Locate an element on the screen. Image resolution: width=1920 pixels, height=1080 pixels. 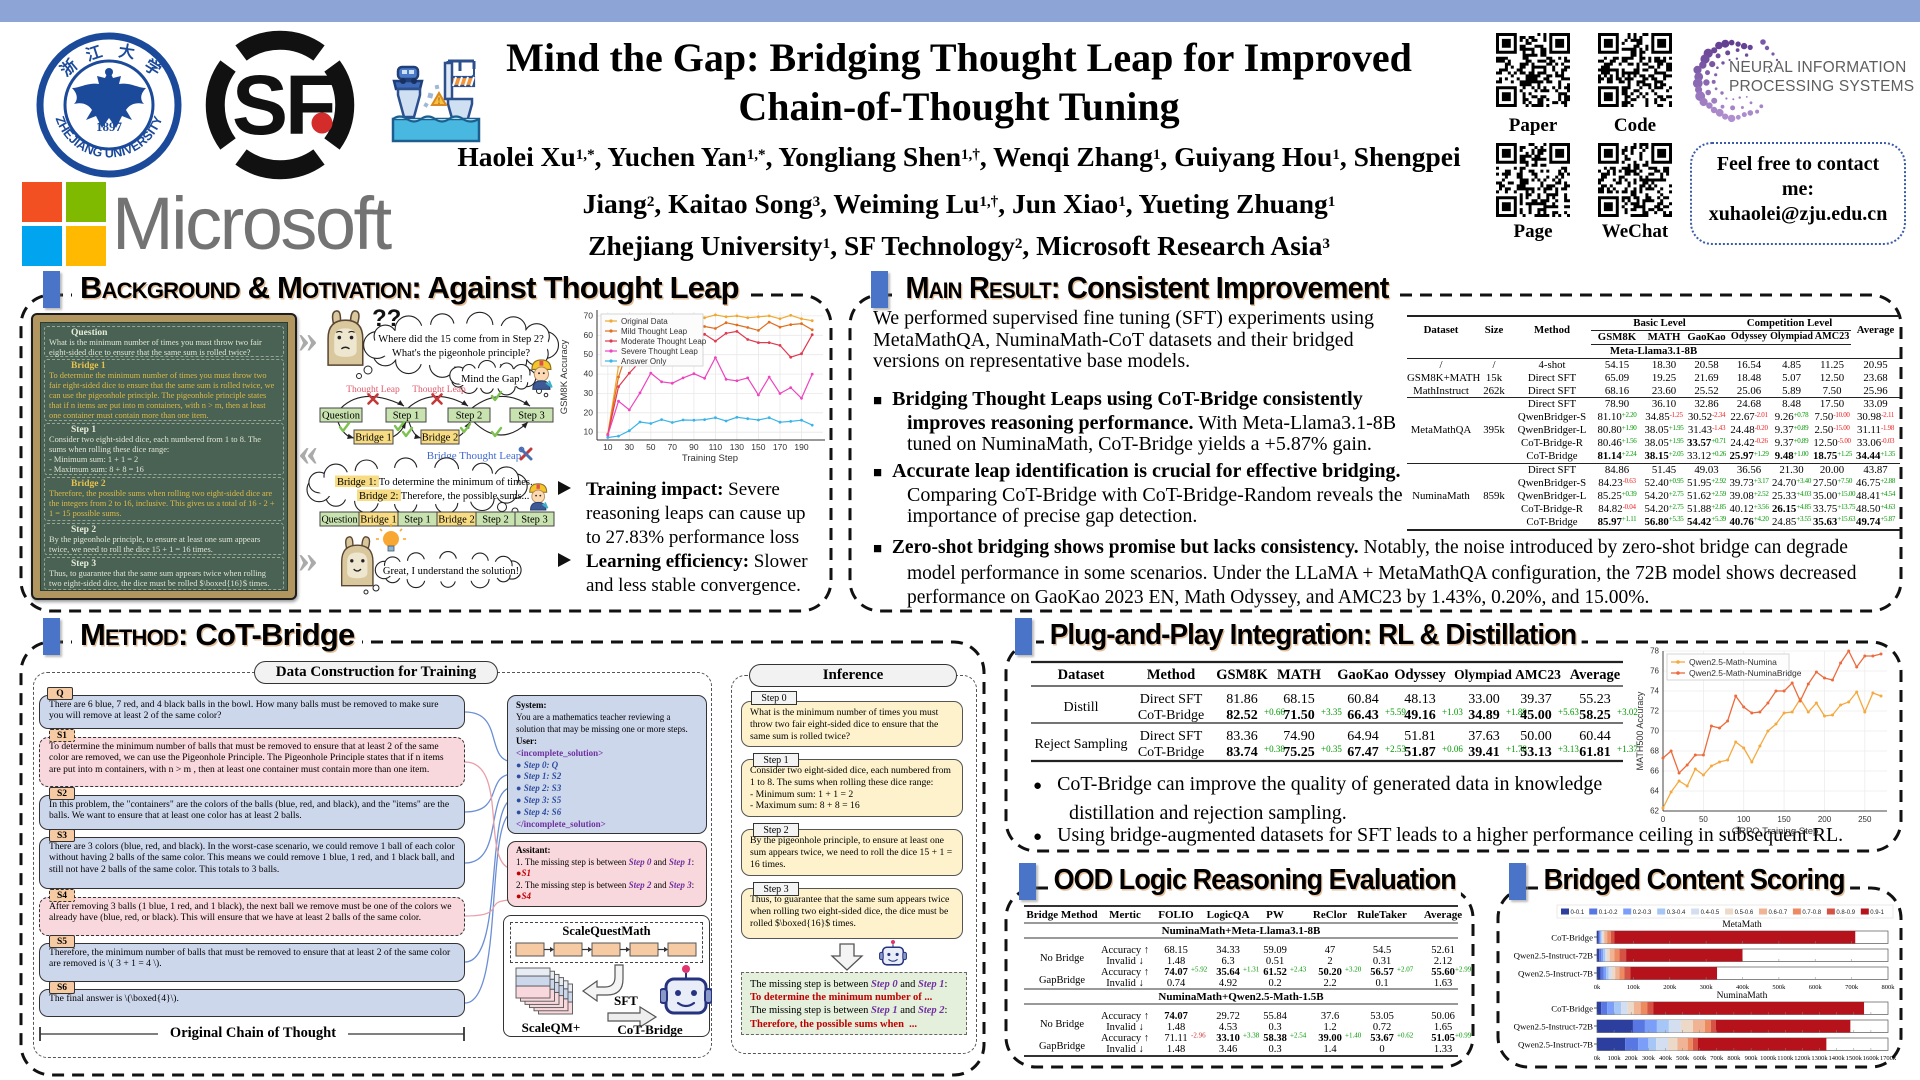
svg-text: 1.63 is located at coordinates (1443, 983).